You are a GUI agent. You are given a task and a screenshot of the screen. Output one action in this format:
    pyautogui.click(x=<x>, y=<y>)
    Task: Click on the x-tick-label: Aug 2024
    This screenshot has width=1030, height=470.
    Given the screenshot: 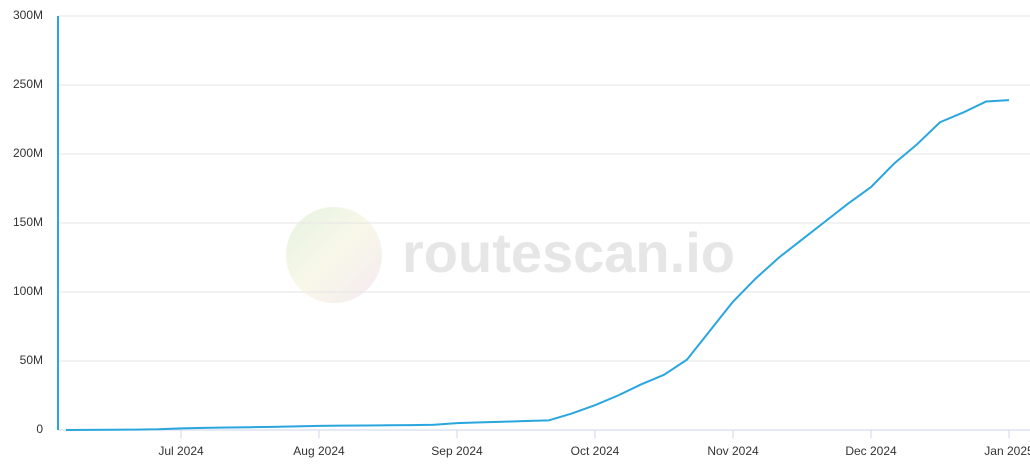 What is the action you would take?
    pyautogui.click(x=319, y=451)
    